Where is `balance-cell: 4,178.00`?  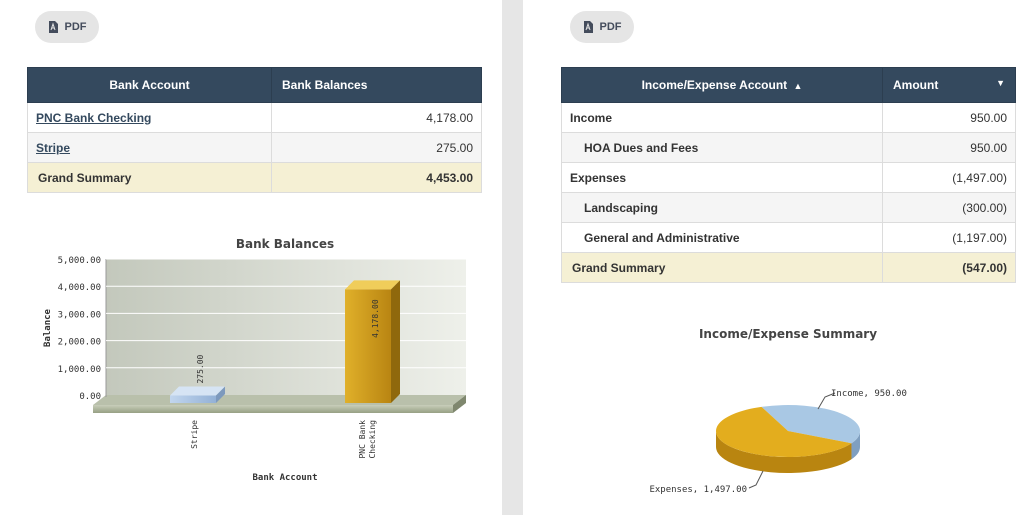 balance-cell: 4,178.00 is located at coordinates (376, 117).